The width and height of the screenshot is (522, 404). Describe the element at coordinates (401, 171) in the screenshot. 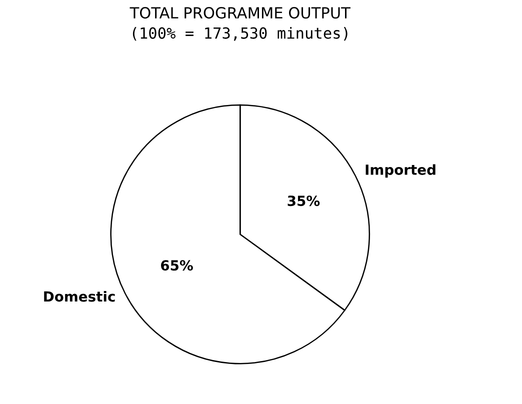

I see `slice-label: Imported` at that location.